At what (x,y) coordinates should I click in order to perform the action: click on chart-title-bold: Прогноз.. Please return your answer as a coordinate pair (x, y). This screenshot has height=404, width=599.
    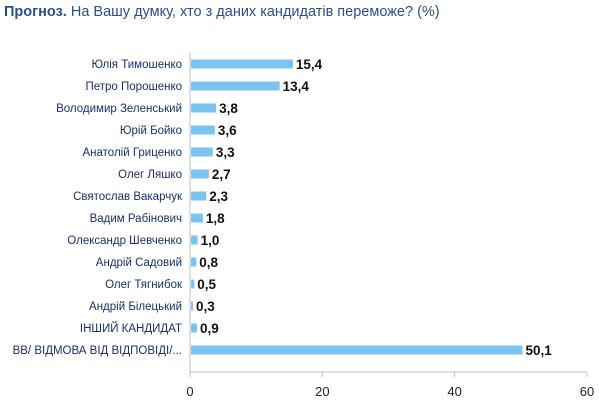
    Looking at the image, I should click on (35, 12).